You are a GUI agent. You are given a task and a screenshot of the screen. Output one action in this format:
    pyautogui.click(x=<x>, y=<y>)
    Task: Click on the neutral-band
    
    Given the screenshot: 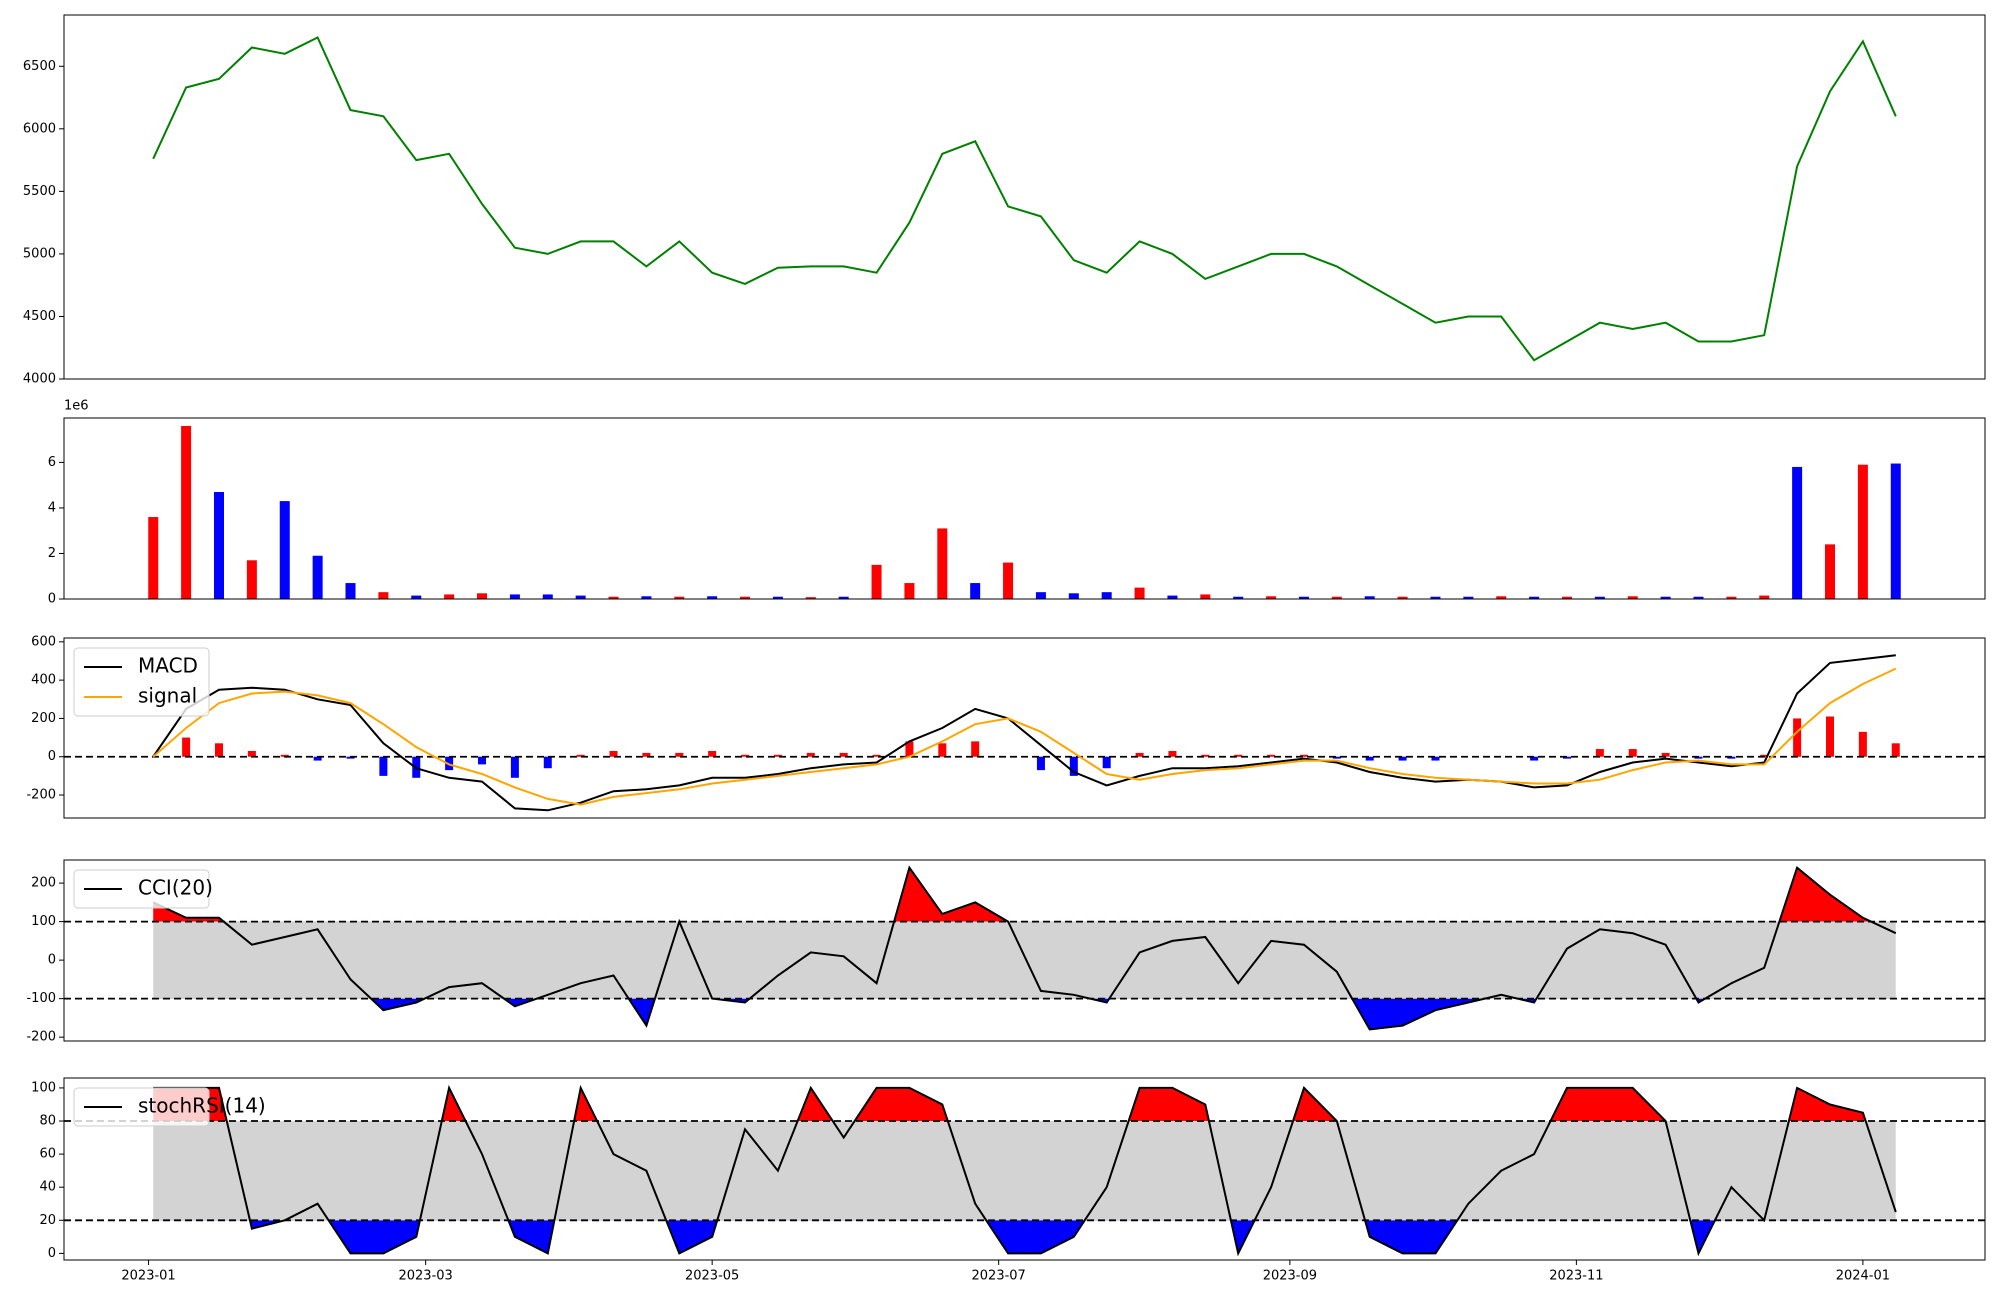 What is the action you would take?
    pyautogui.click(x=1024, y=960)
    